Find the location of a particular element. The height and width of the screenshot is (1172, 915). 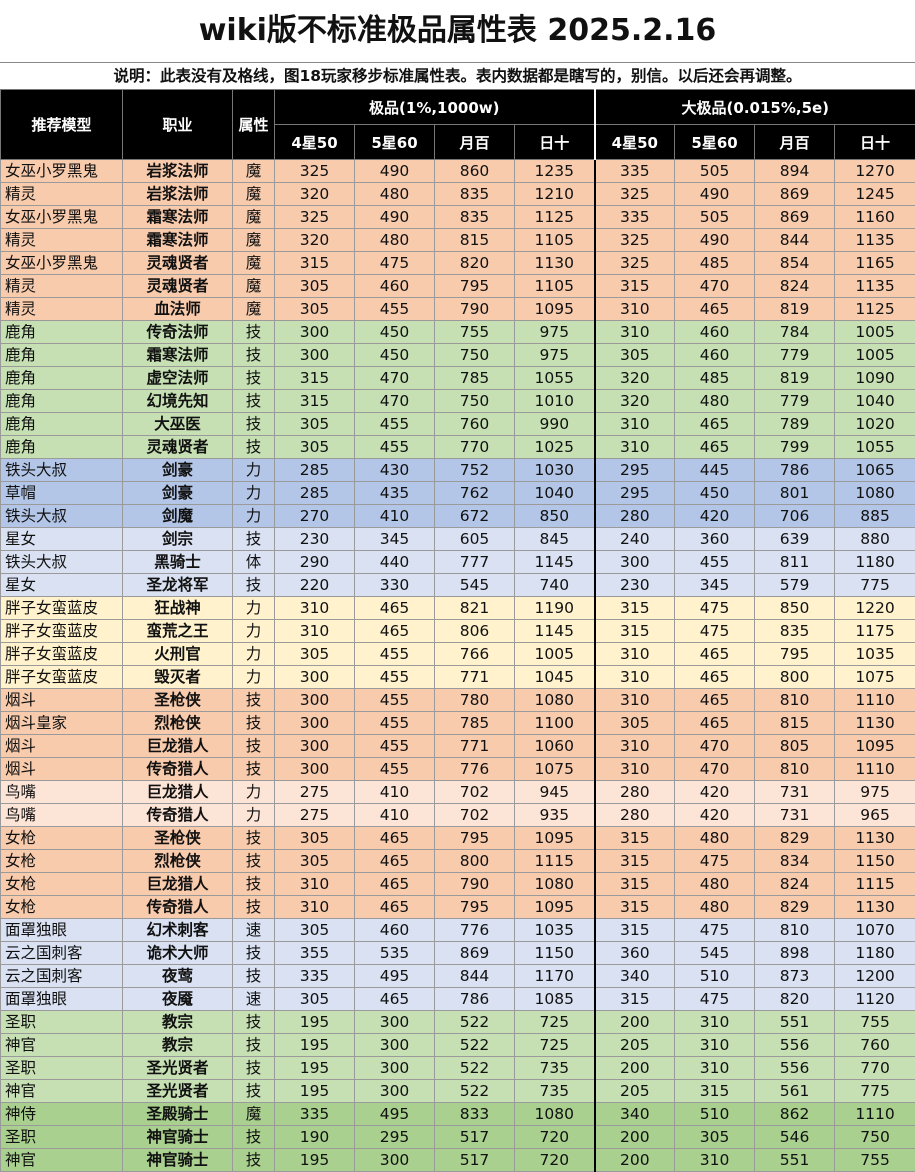

cell-value: 522 is located at coordinates (475, 1022).